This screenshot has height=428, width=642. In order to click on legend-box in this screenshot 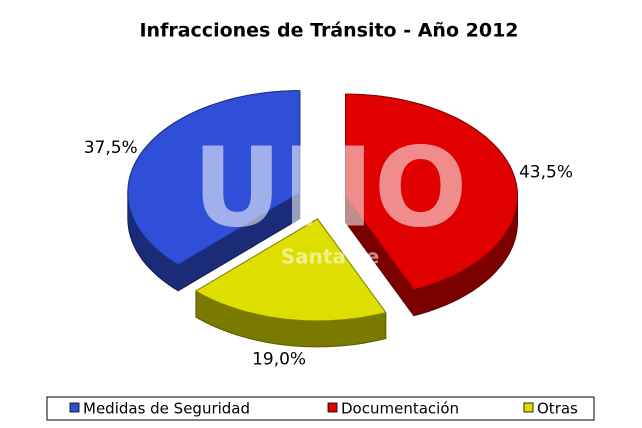, I will do `click(320, 408)`.